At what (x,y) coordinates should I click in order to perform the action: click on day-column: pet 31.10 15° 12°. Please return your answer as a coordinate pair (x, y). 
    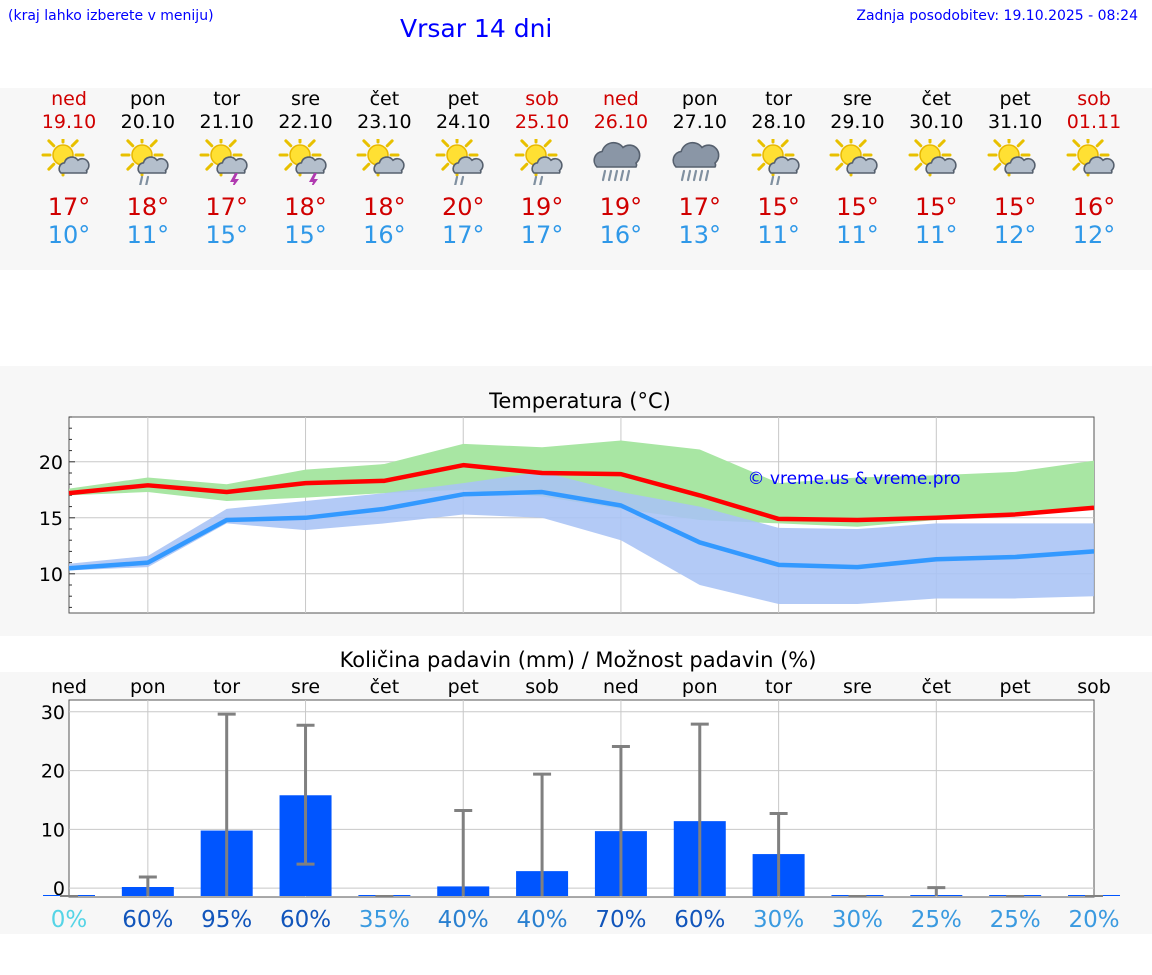
    Looking at the image, I should click on (1015, 168).